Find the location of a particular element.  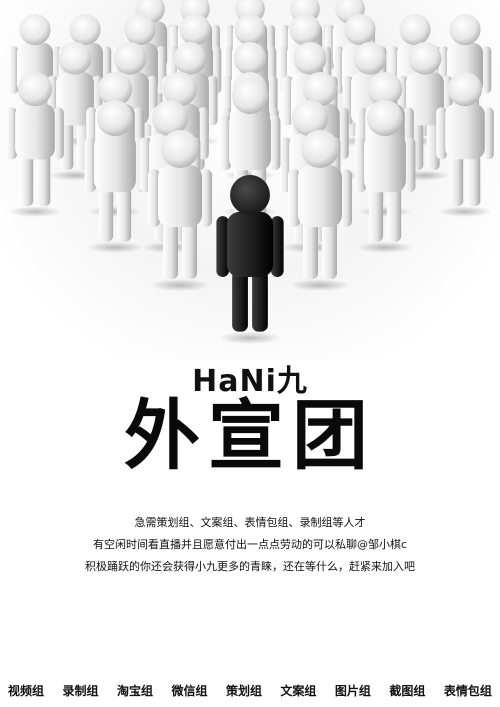

group-screenshot: 截图组 is located at coordinates (407, 691).